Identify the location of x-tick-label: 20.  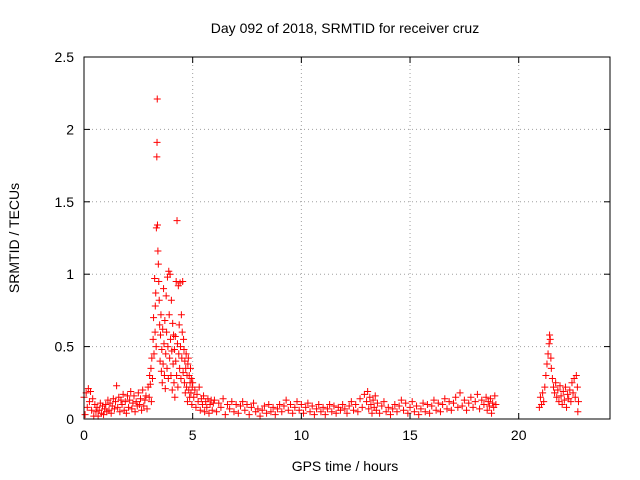
(519, 435).